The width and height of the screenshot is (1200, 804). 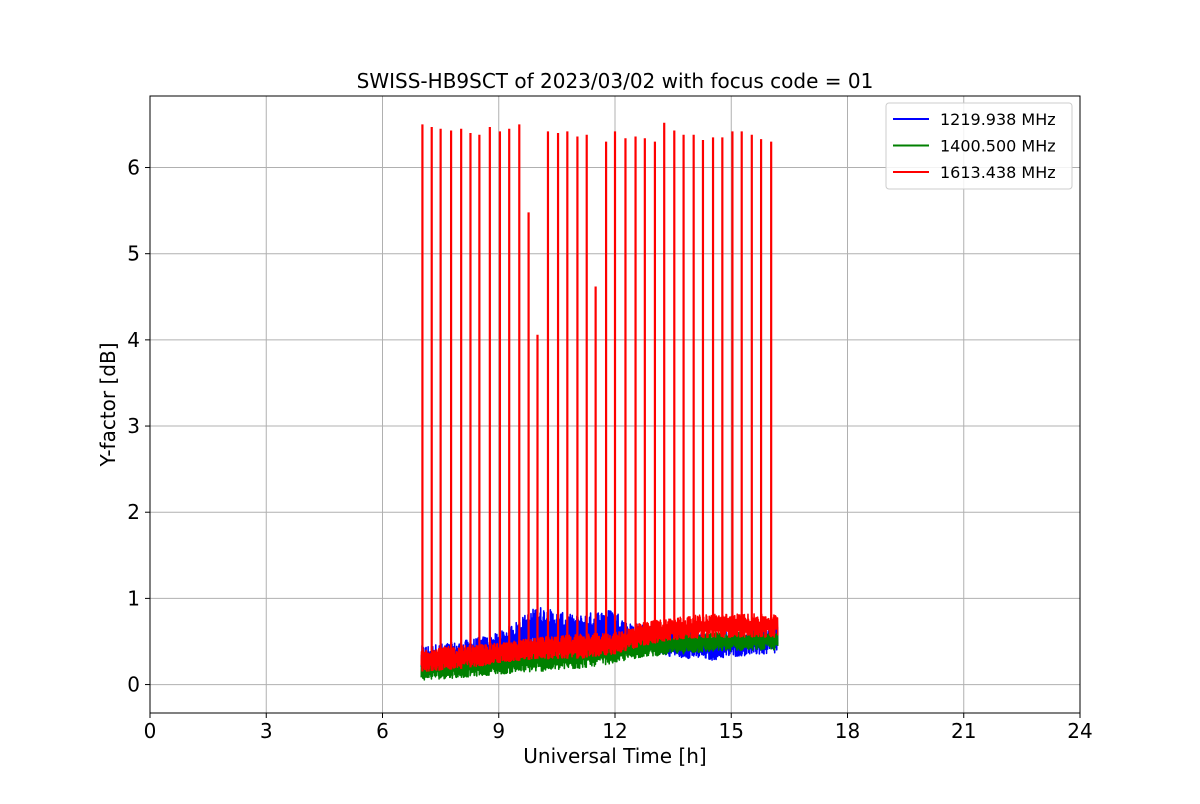 I want to click on y-tick-label: 4, so click(x=133, y=340).